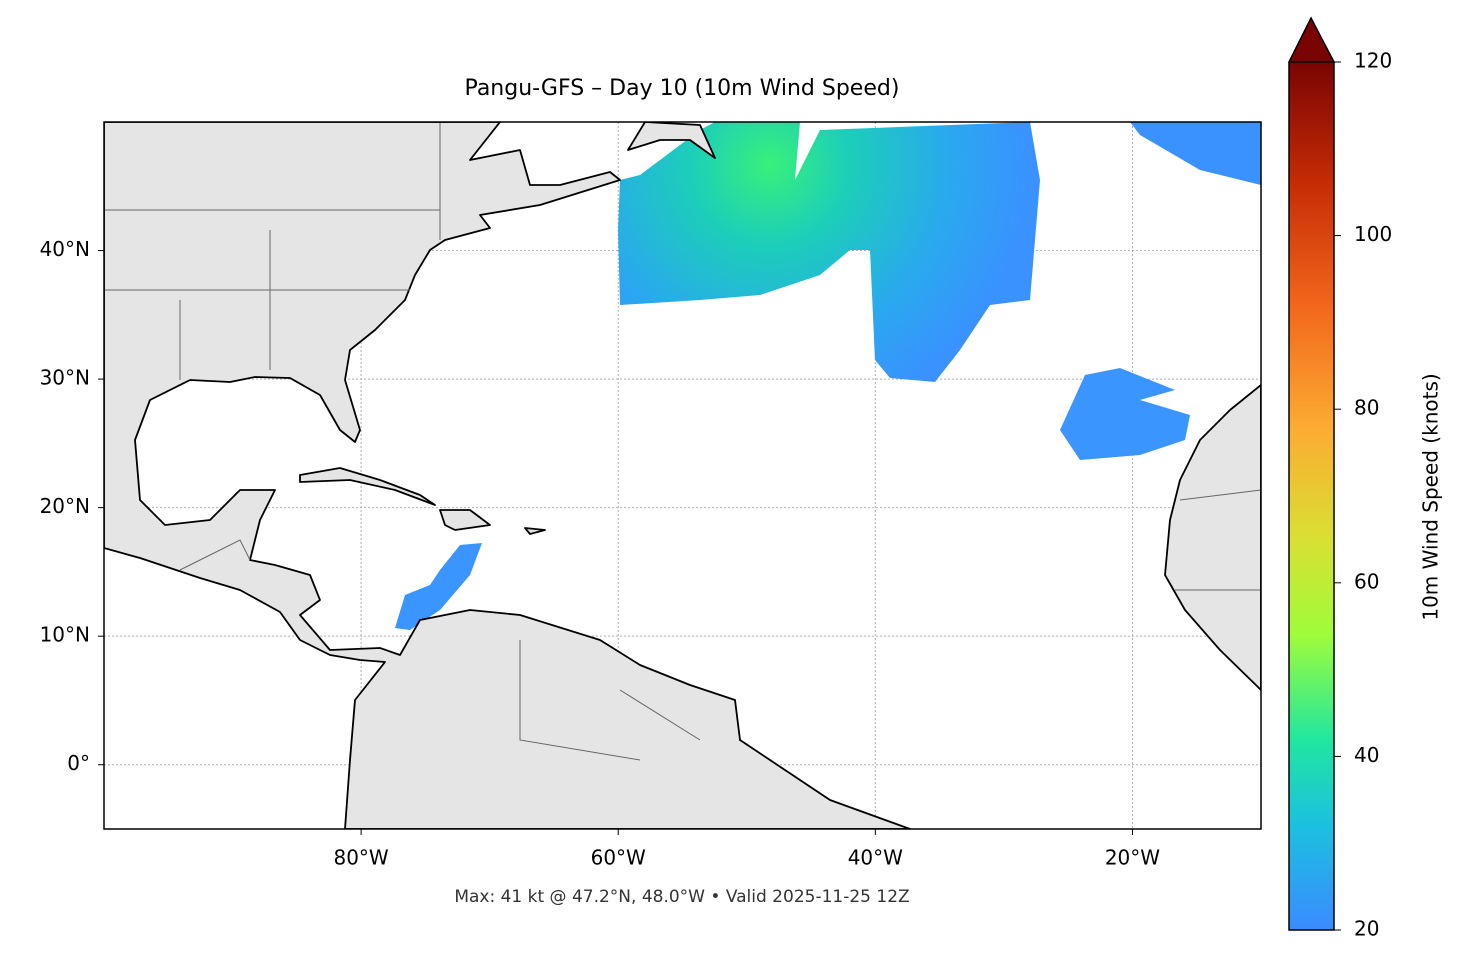 Image resolution: width=1466 pixels, height=969 pixels. What do you see at coordinates (1132, 858) in the screenshot?
I see `x-tick-label: 20°W` at bounding box center [1132, 858].